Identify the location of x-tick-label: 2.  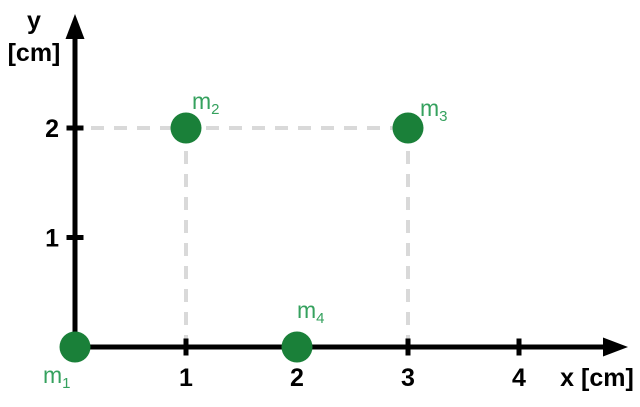
(297, 378).